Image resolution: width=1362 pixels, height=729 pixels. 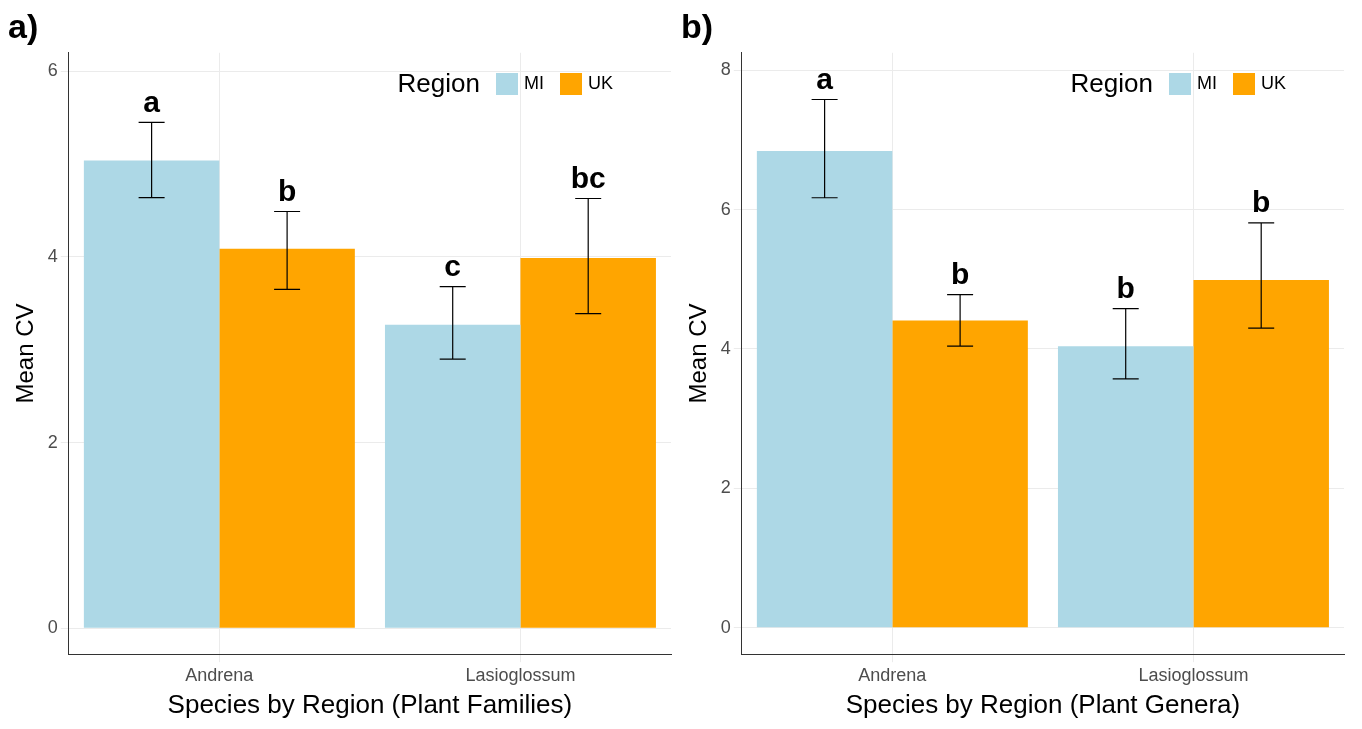 What do you see at coordinates (1043, 703) in the screenshot?
I see `x-axis-title: Species by Region (Plant Genera)` at bounding box center [1043, 703].